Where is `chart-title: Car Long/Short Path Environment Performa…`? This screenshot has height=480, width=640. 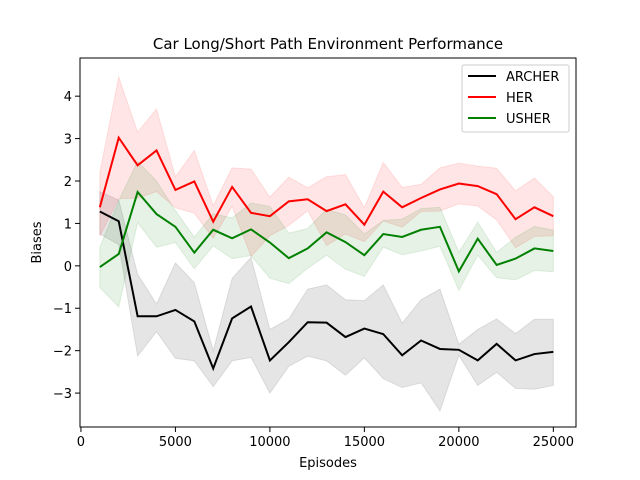 chart-title: Car Long/Short Path Environment Performa… is located at coordinates (328, 44).